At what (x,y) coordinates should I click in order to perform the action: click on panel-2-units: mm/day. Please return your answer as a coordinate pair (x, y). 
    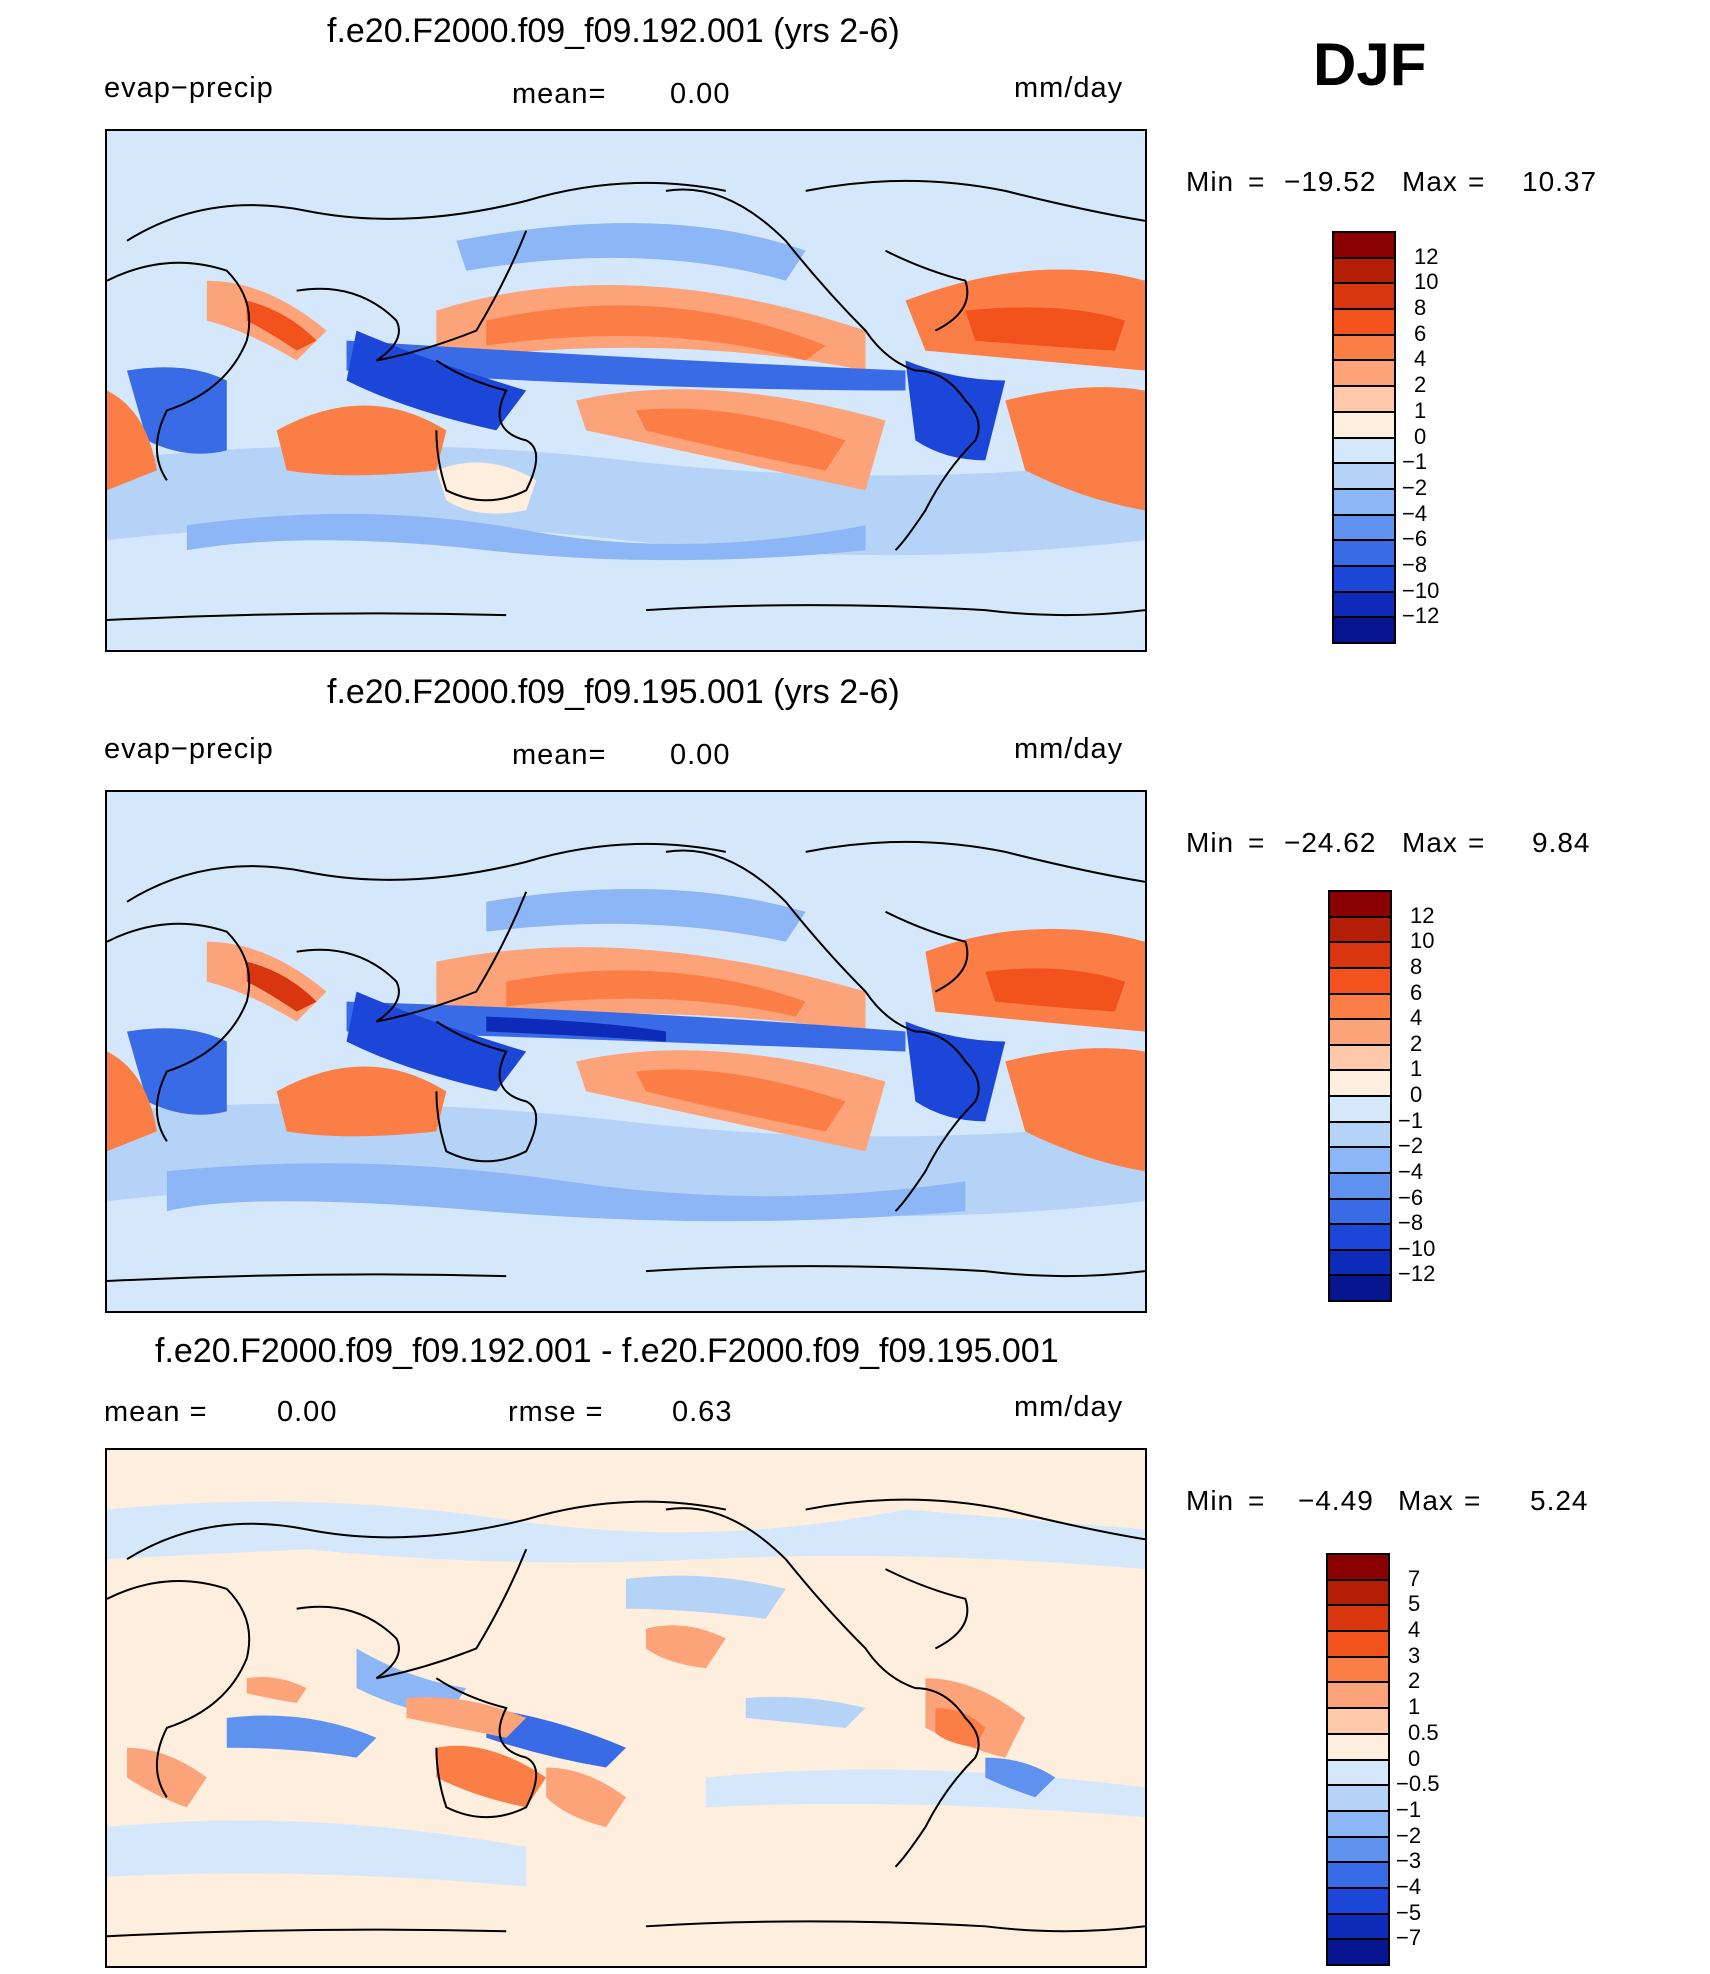
    Looking at the image, I should click on (1069, 749).